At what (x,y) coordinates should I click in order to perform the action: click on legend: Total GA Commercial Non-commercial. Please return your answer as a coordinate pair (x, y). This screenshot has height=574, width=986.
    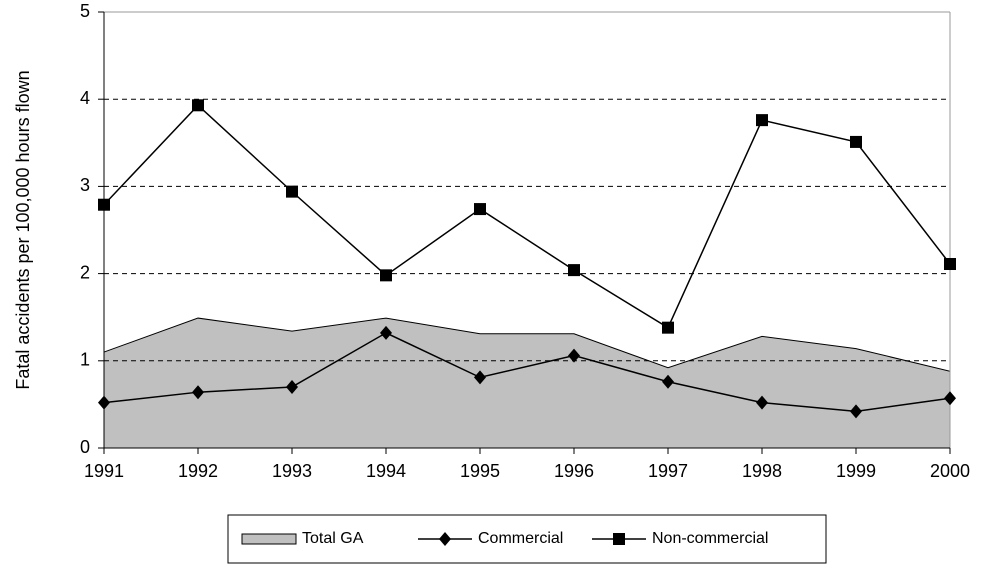
    Looking at the image, I should click on (504, 538).